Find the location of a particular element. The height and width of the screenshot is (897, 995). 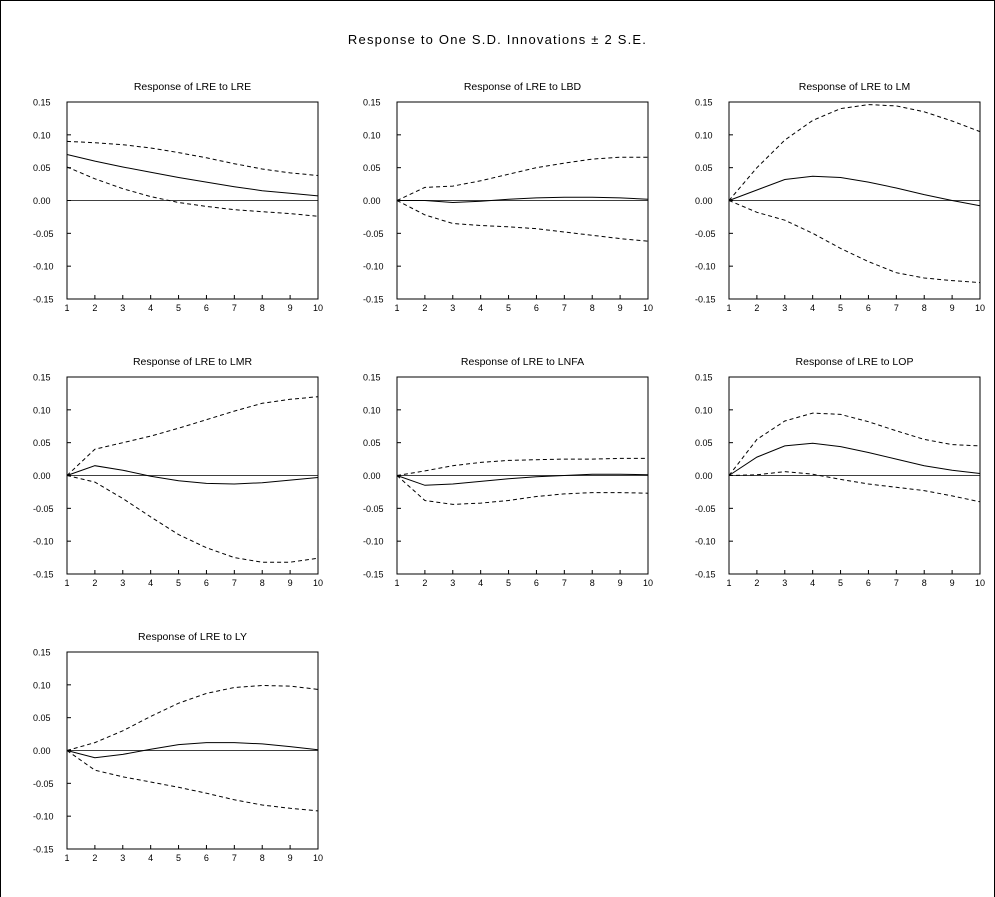

chart-title: Response of LRE to LRE is located at coordinates (192, 87).